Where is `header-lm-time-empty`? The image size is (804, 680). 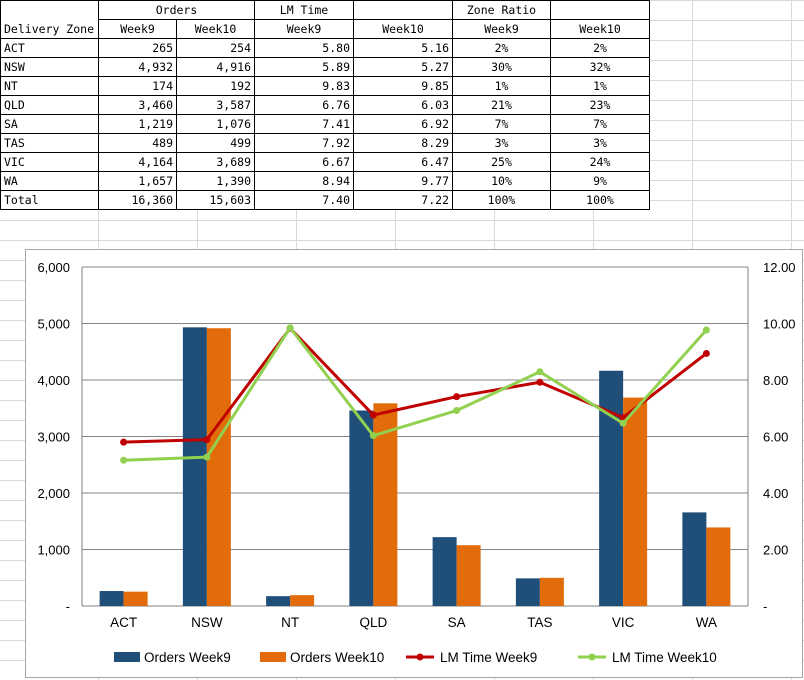
header-lm-time-empty is located at coordinates (403, 10).